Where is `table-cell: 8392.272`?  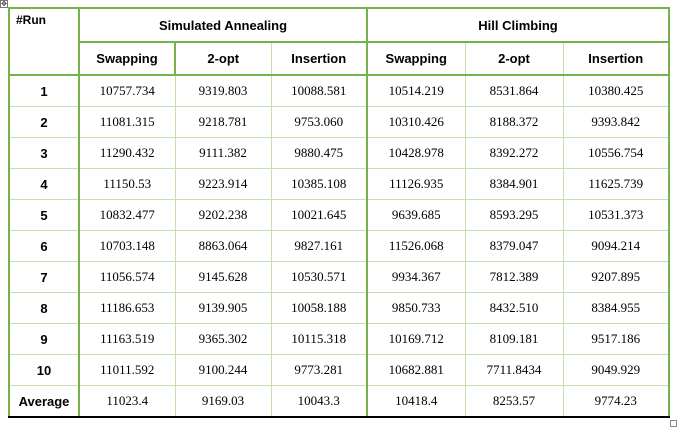
table-cell: 8392.272 is located at coordinates (514, 153).